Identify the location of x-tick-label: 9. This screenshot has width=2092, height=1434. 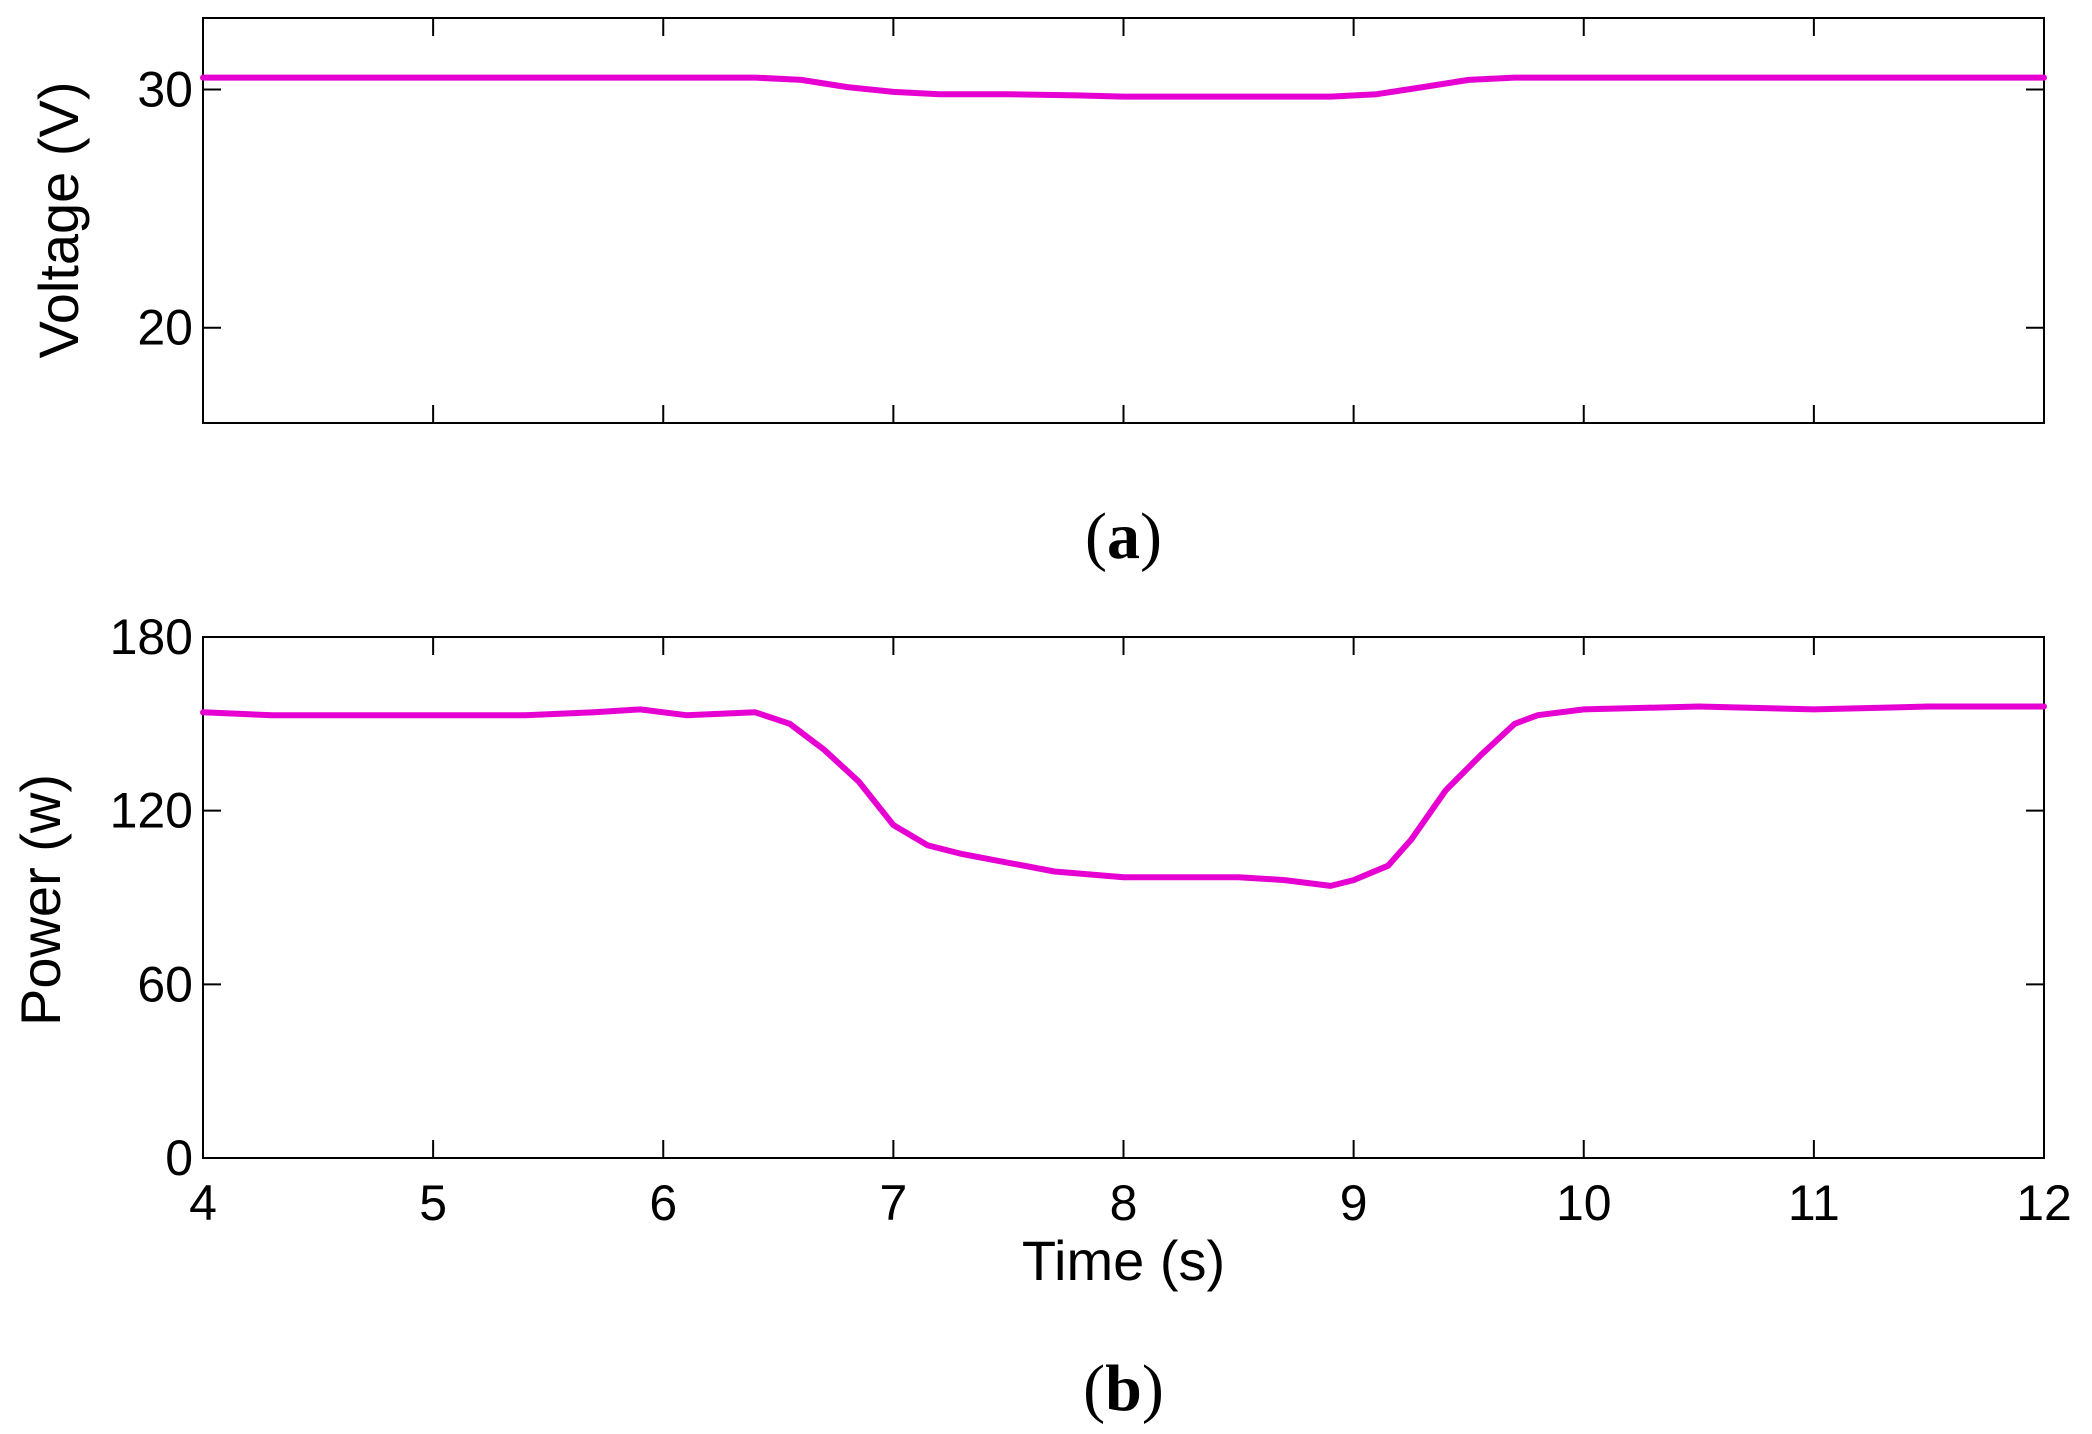
(1354, 1203).